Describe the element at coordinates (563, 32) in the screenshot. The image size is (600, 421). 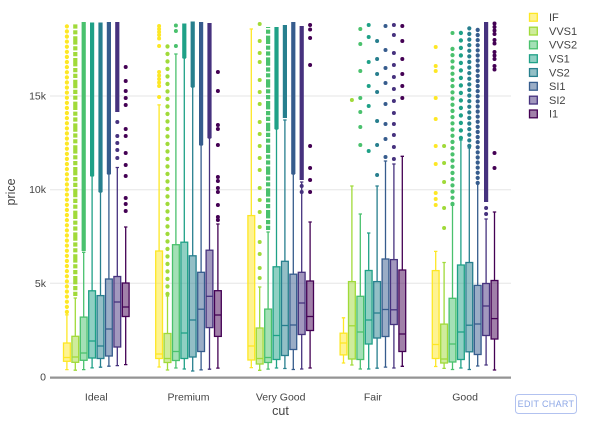
I see `svg-text: VVS1` at that location.